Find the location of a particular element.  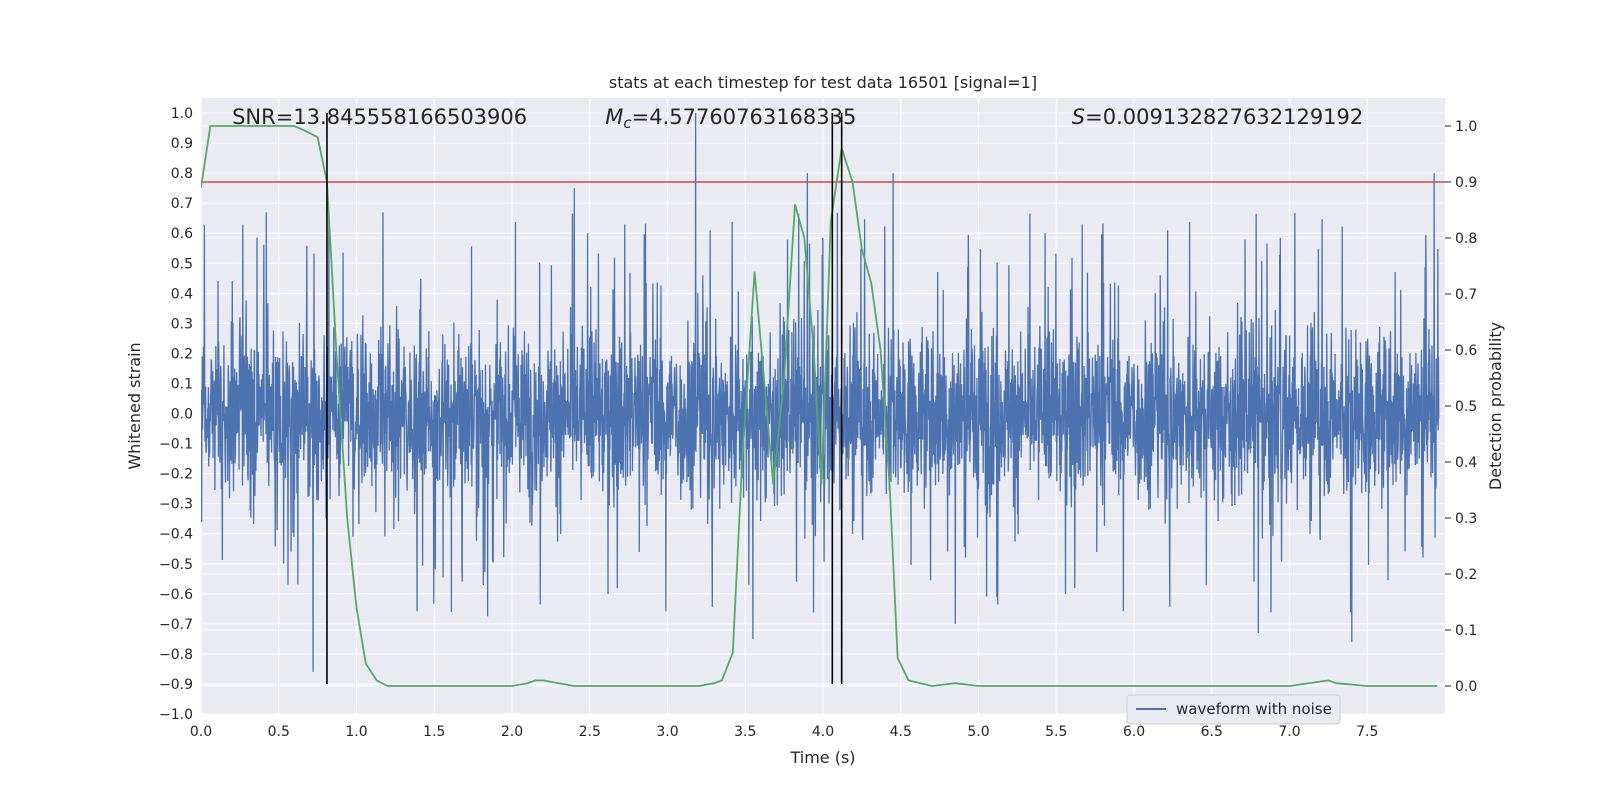

y-tick-label: 0.3 is located at coordinates (182, 324).